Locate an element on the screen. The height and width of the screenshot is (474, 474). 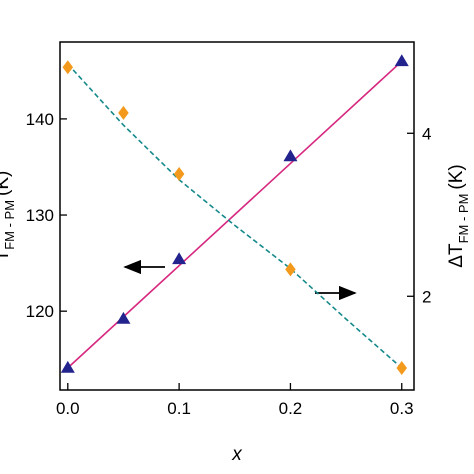
y2-tick-label: 4 is located at coordinates (426, 133).